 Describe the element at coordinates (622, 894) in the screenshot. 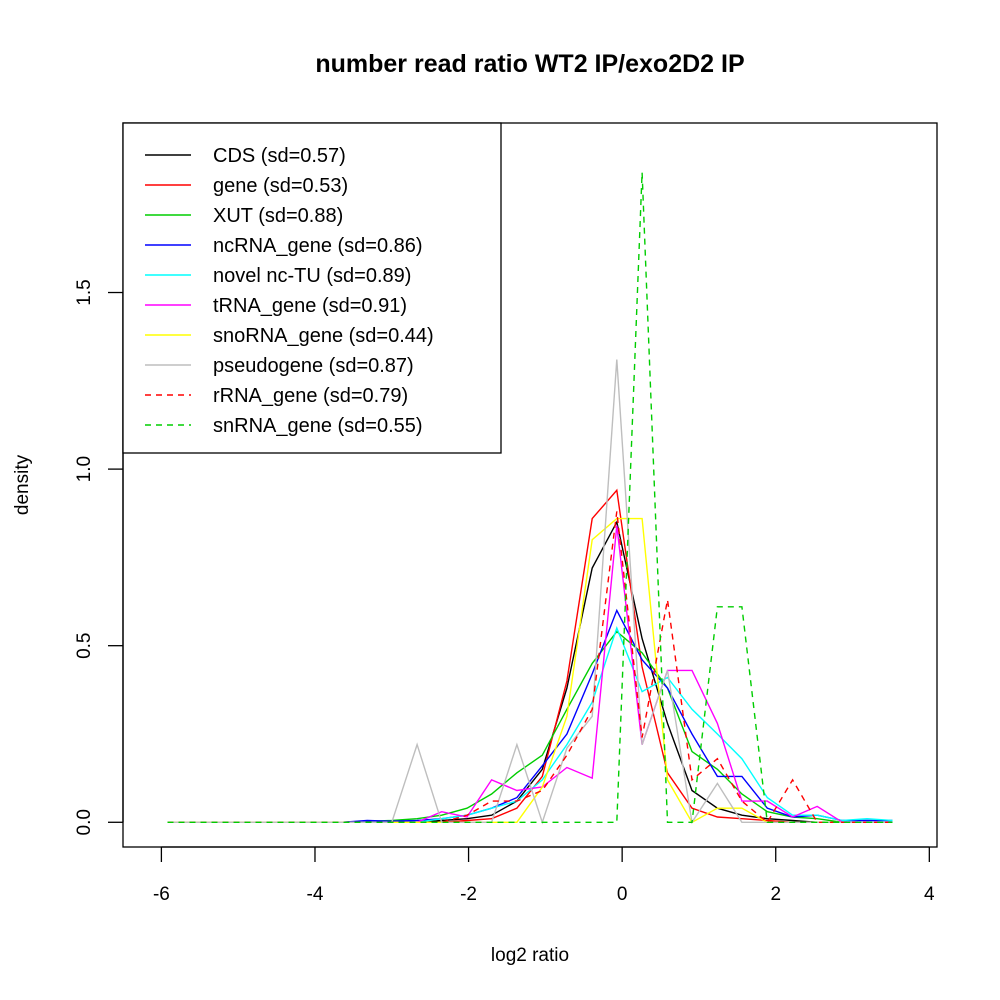

I see `x-tick-label: 0` at that location.